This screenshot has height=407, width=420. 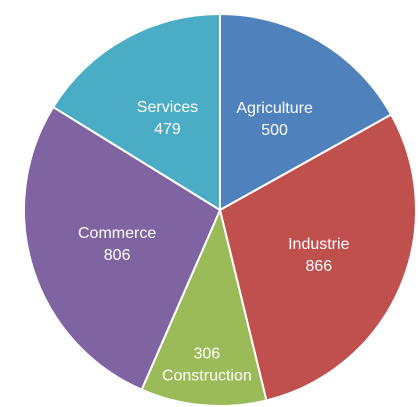 What do you see at coordinates (274, 119) in the screenshot?
I see `pie-label-agriculture: Agriculture 500` at bounding box center [274, 119].